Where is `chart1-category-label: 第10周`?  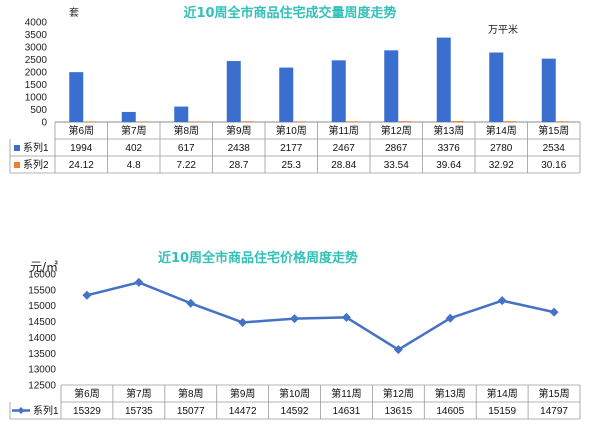
chart1-category-label: 第10周 is located at coordinates (291, 130).